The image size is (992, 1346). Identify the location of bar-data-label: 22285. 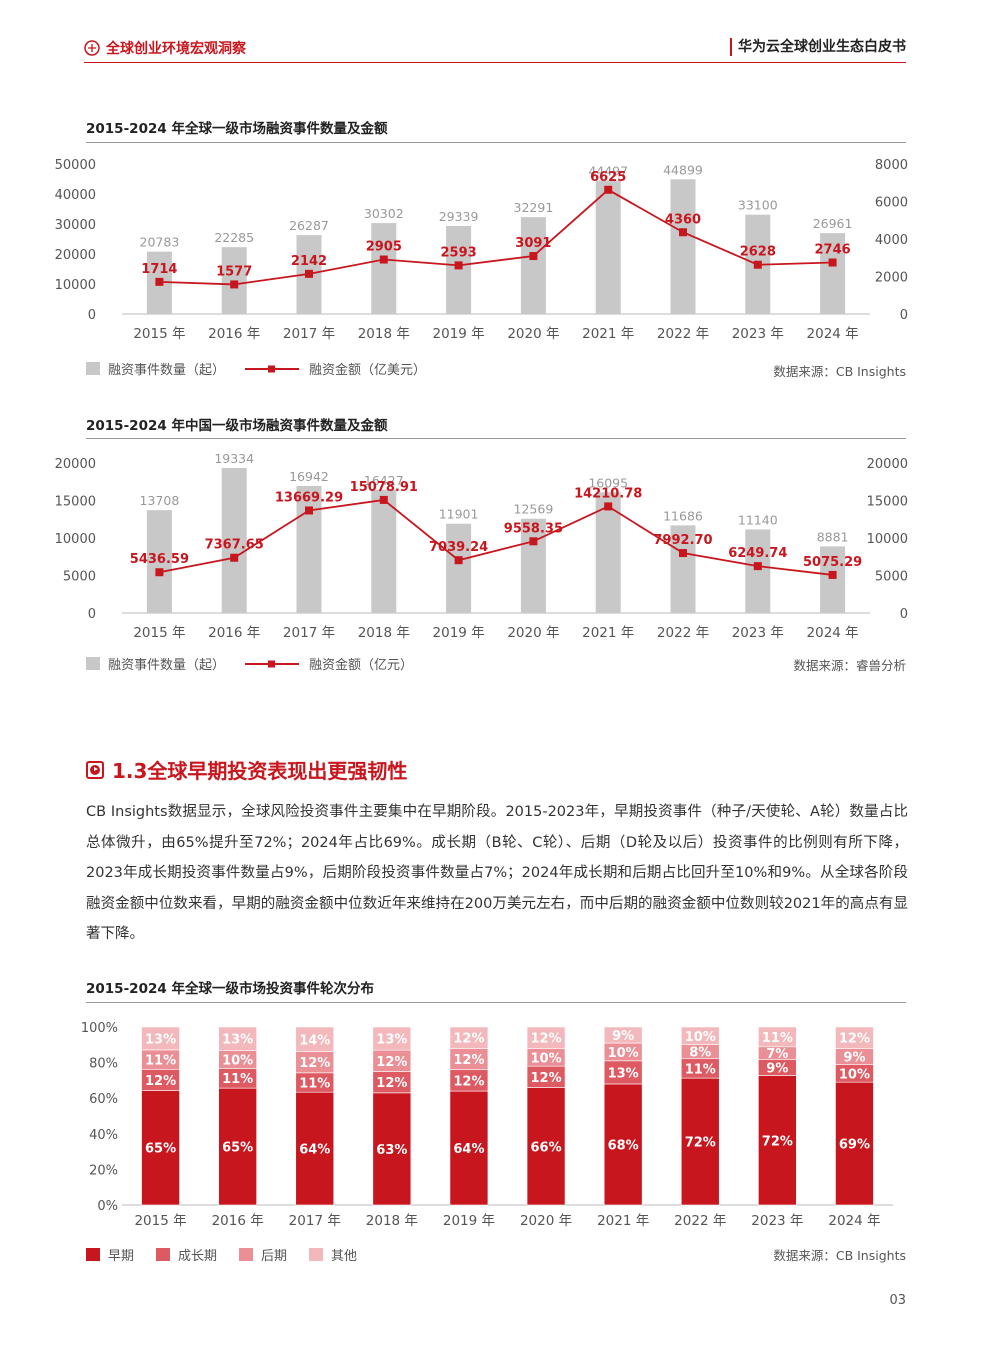
(234, 237).